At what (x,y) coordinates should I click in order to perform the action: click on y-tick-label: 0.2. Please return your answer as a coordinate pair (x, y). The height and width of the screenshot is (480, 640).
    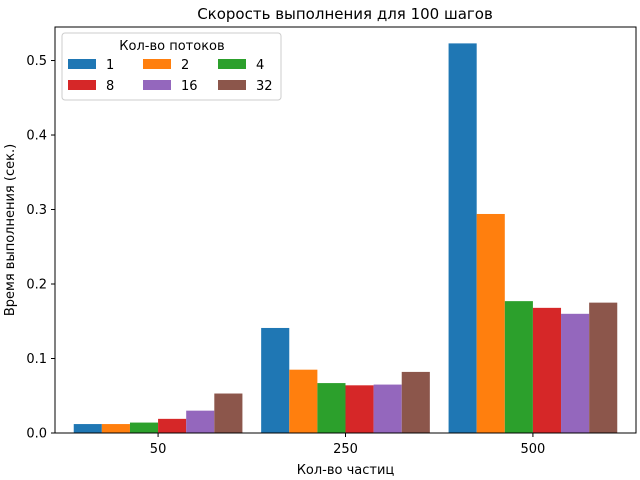
    Looking at the image, I should click on (36, 285).